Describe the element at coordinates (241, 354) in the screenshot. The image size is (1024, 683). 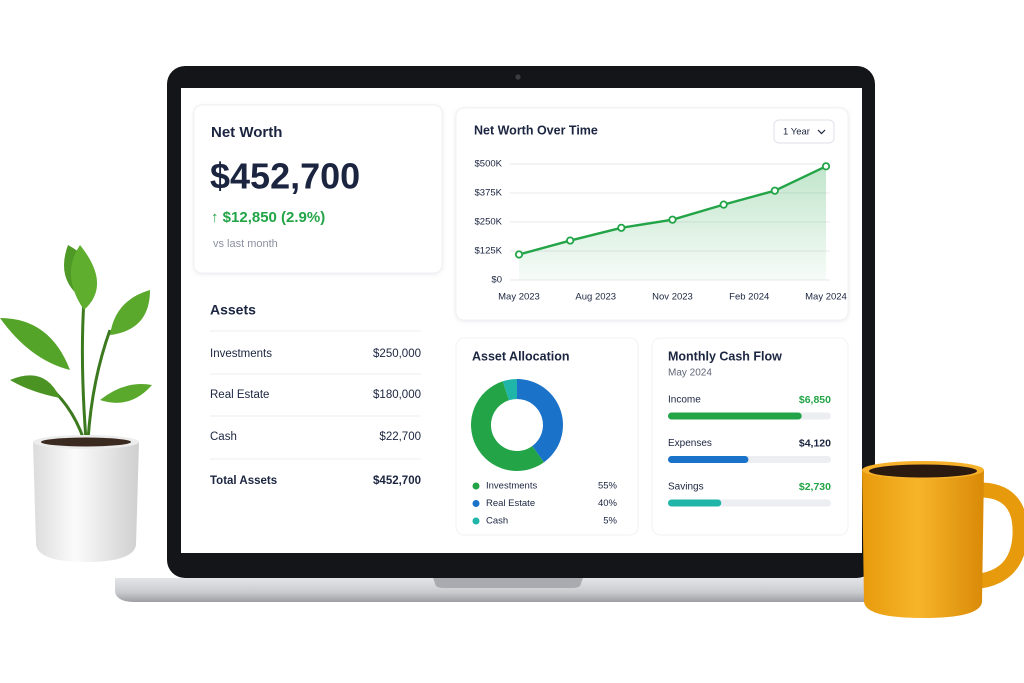
I see `asset-name: Investments` at that location.